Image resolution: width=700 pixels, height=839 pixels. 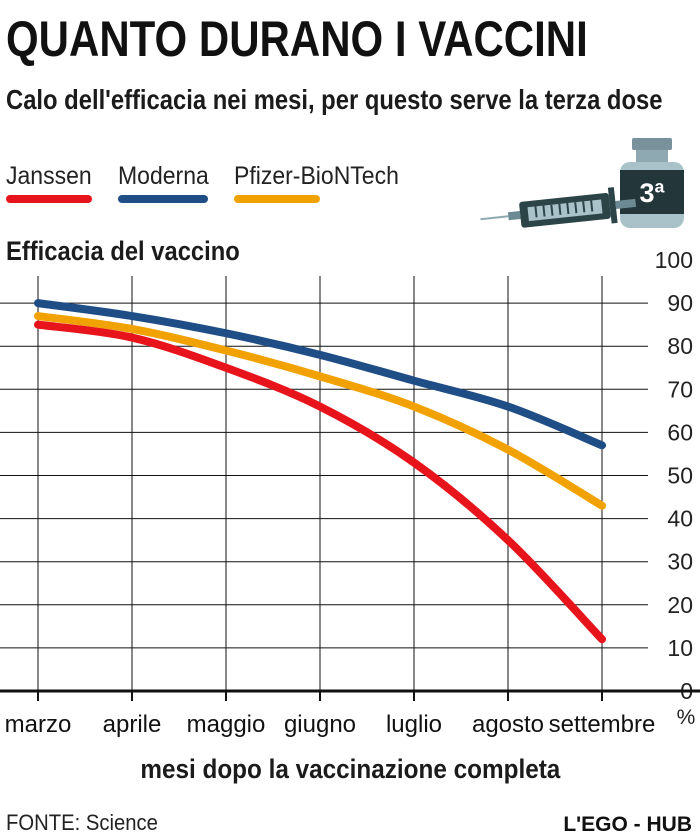 I want to click on y-tick-label-10: 10, so click(x=680, y=648).